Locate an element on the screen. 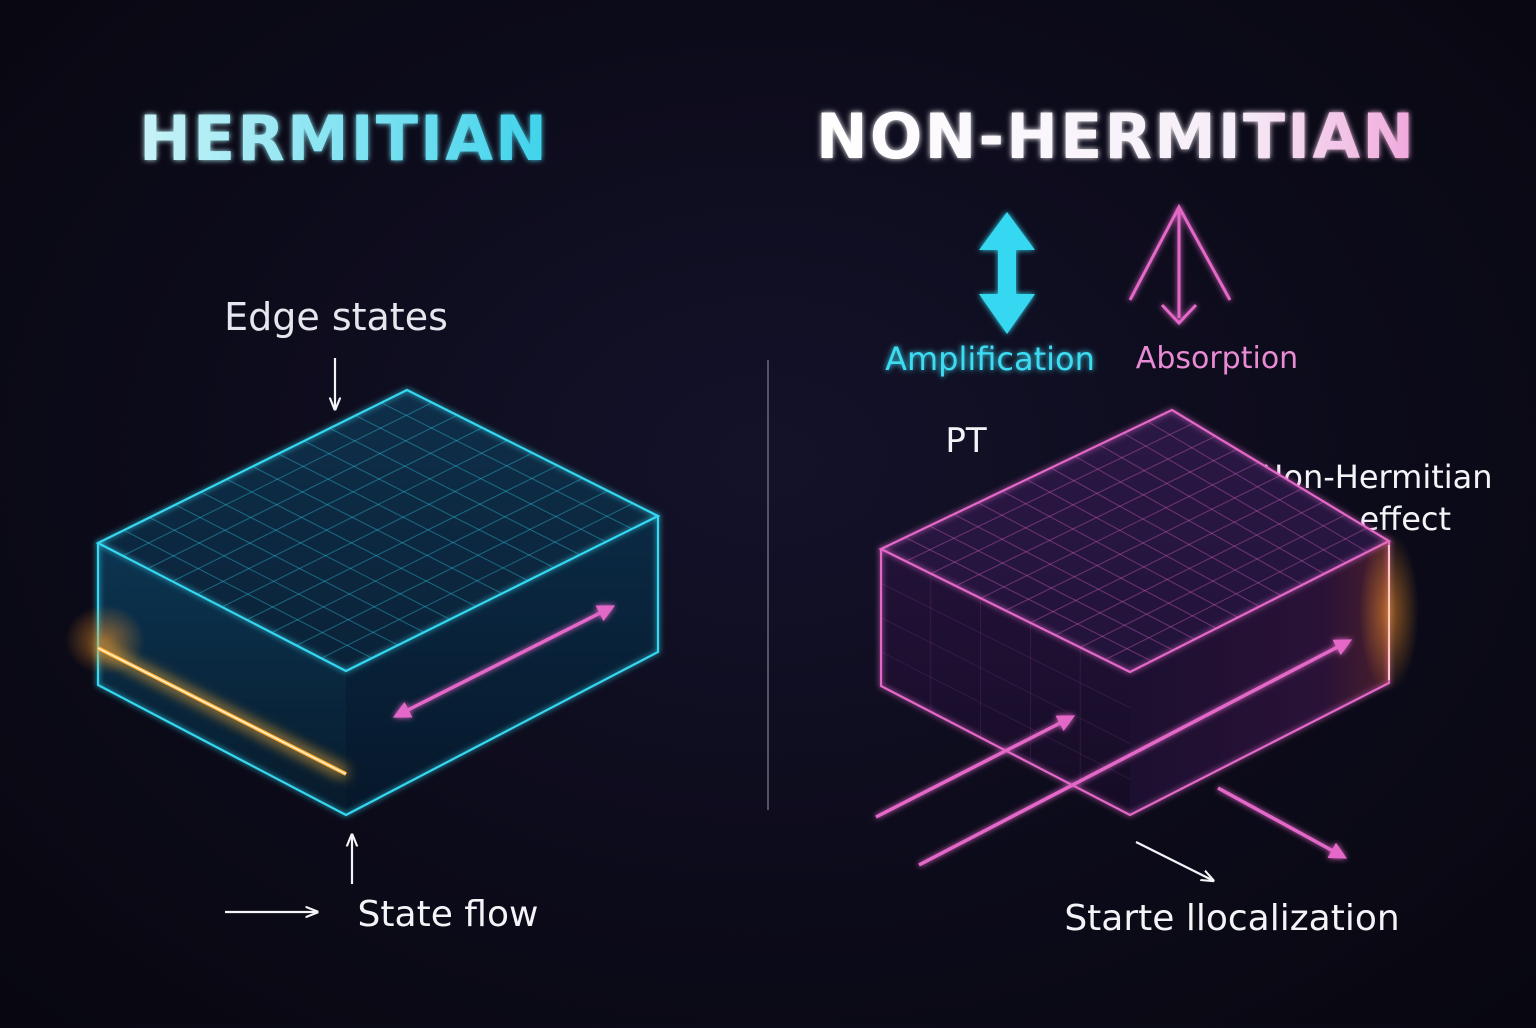  nh-side-grid is located at coordinates (1005, 681).